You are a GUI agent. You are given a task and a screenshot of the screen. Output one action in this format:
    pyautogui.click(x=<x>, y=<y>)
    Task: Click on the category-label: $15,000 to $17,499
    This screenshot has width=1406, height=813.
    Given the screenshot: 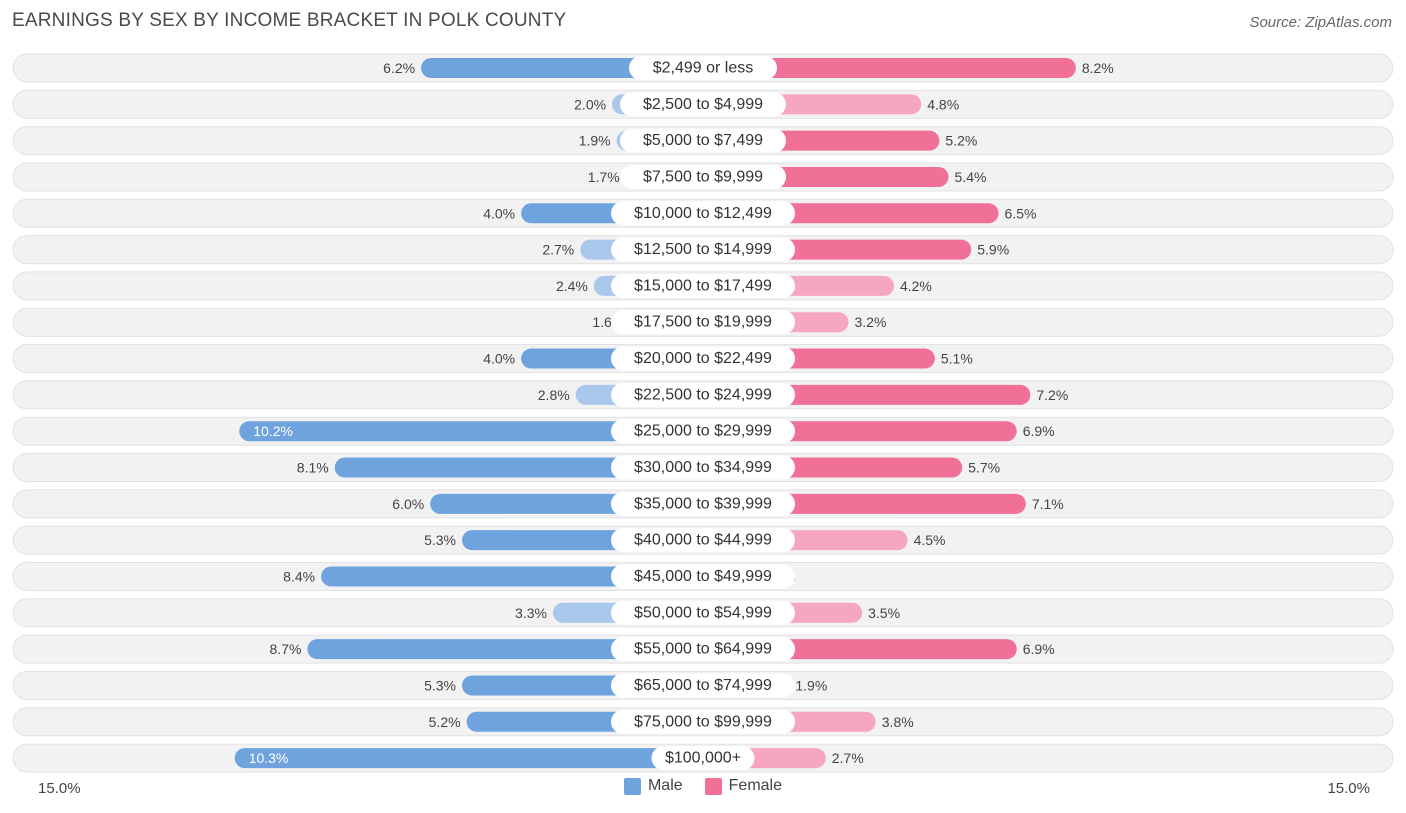 What is the action you would take?
    pyautogui.click(x=703, y=285)
    